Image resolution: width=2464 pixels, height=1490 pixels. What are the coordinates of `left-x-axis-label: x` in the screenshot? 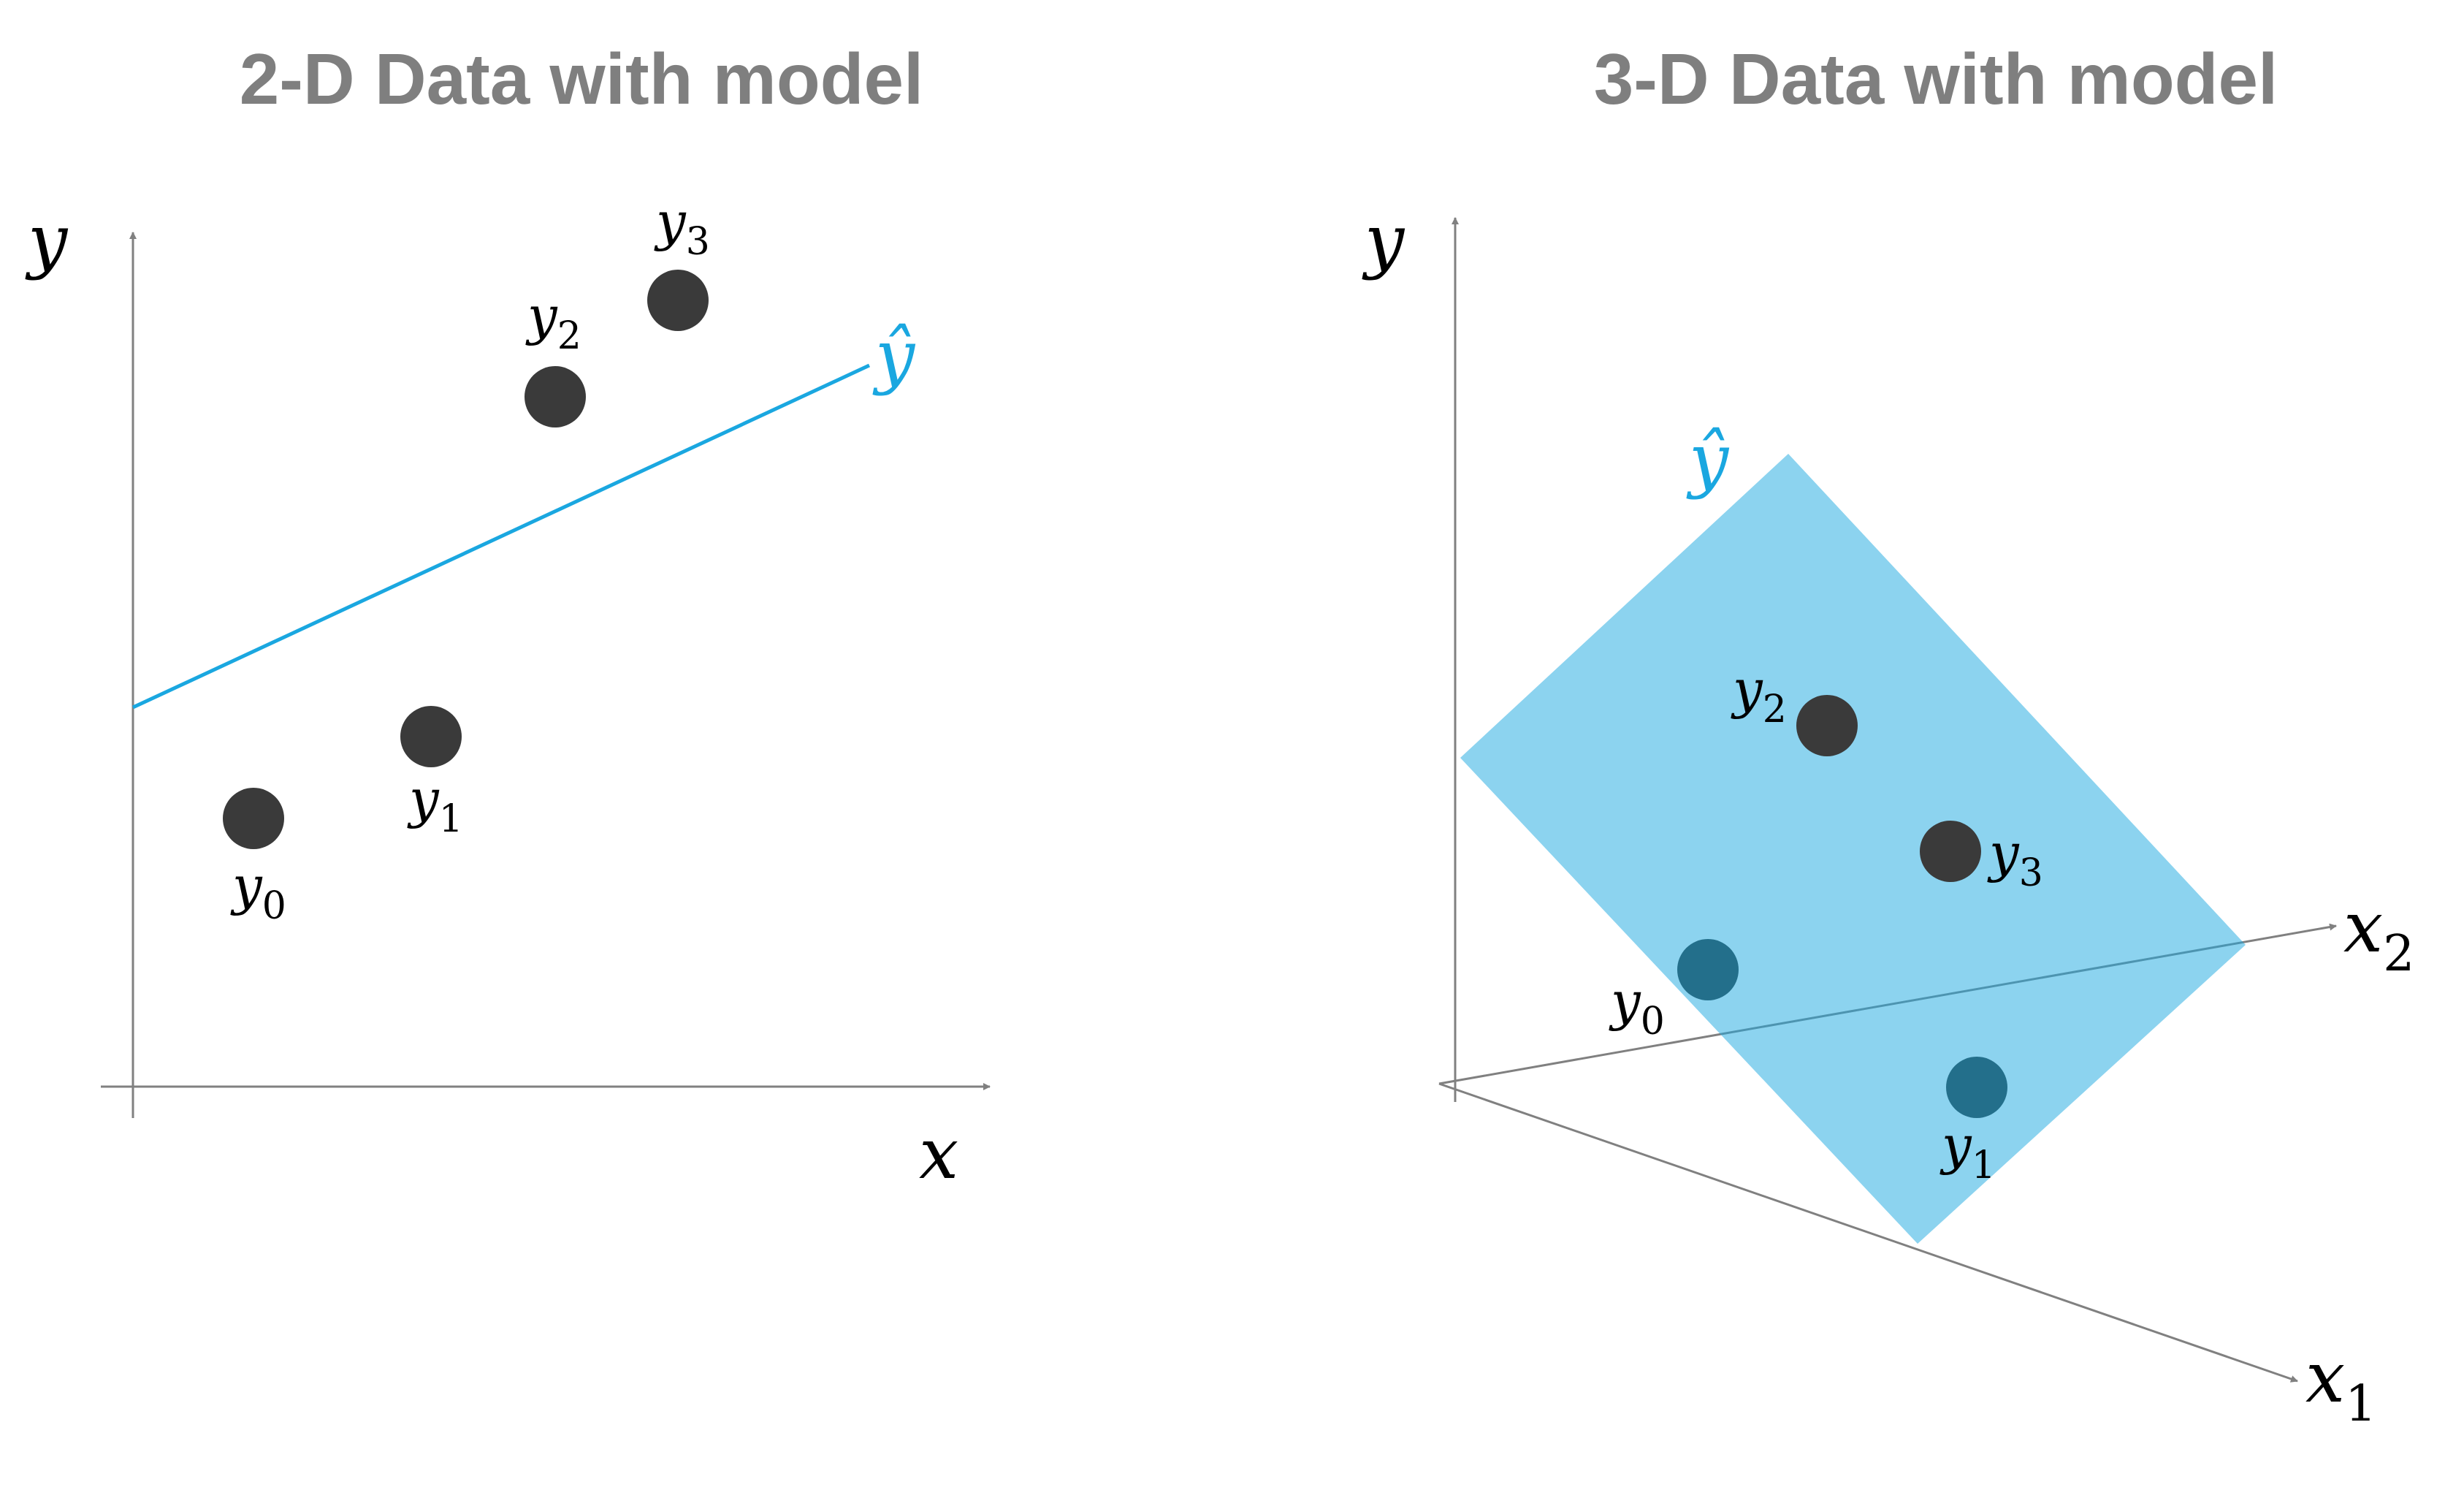 It's located at (938, 1154).